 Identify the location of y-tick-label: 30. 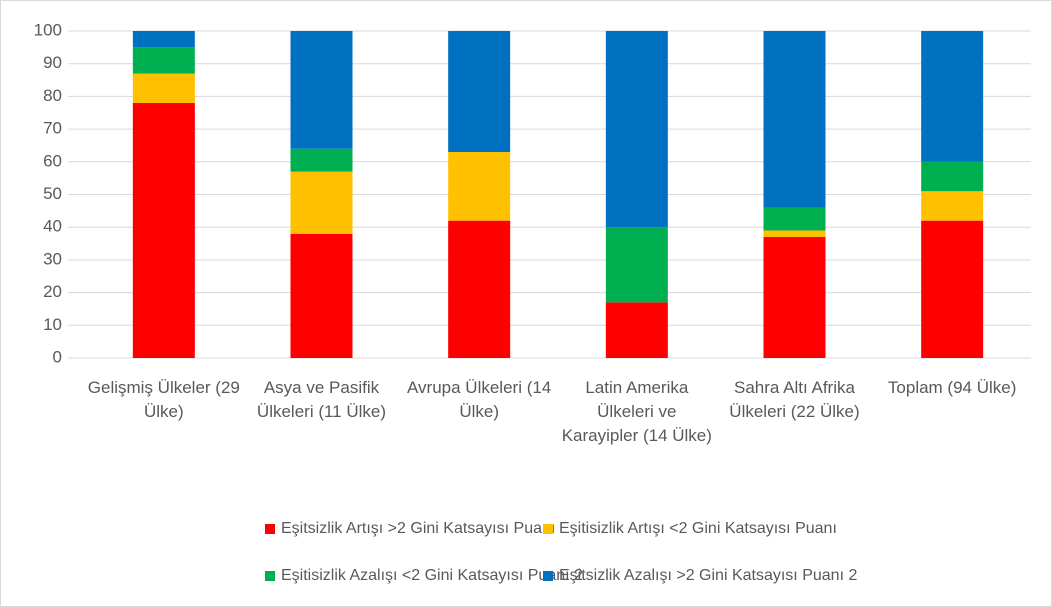
(52, 258).